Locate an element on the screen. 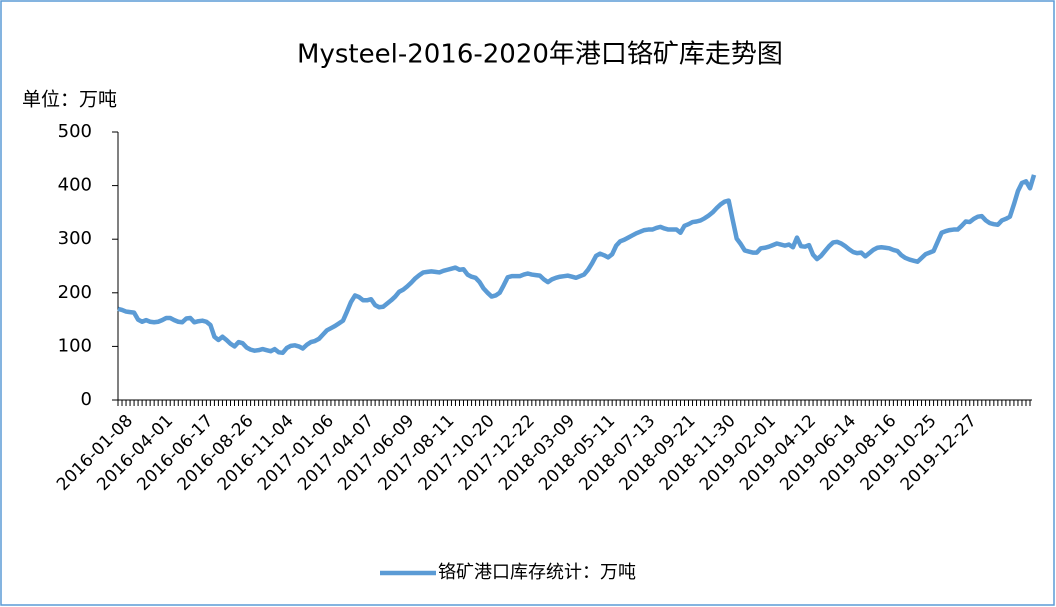 Image resolution: width=1056 pixels, height=607 pixels. y-tick-label: 0 is located at coordinates (86, 399).